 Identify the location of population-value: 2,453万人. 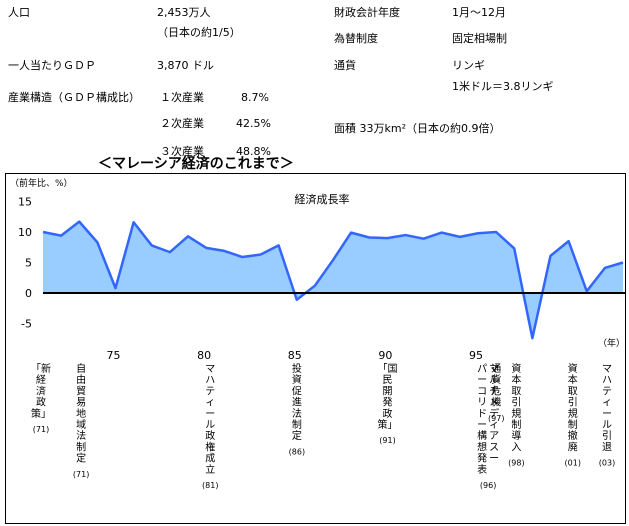
(184, 12).